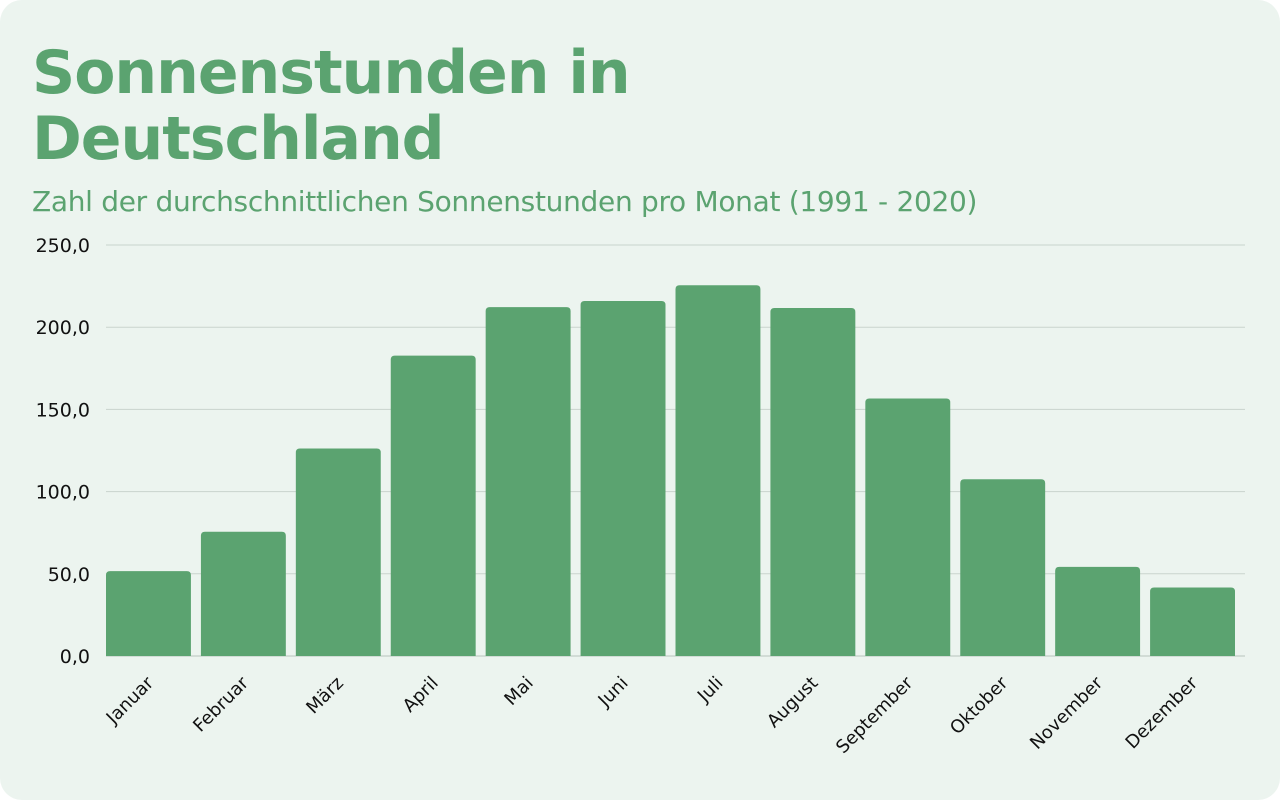  I want to click on bar-juli, so click(718, 470).